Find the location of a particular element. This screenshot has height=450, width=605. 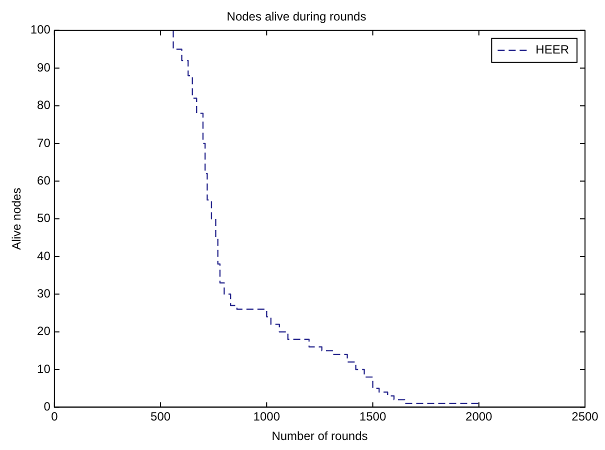

chart-title: Nodes alive during rounds is located at coordinates (296, 17).